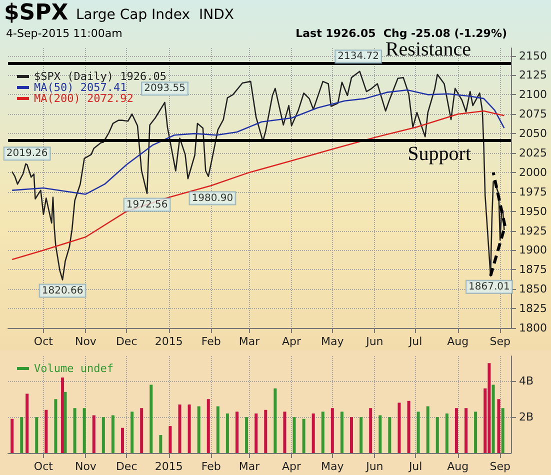  I want to click on y-tick-label: 1900, so click(533, 250).